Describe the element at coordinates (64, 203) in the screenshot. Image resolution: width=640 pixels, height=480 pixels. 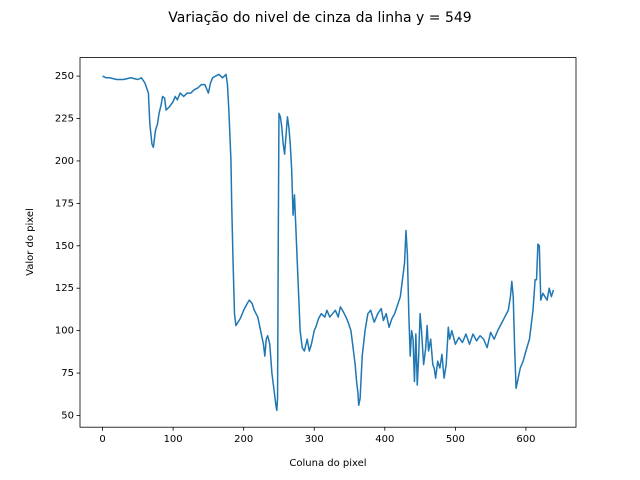
I see `y-tick-label: 175` at that location.